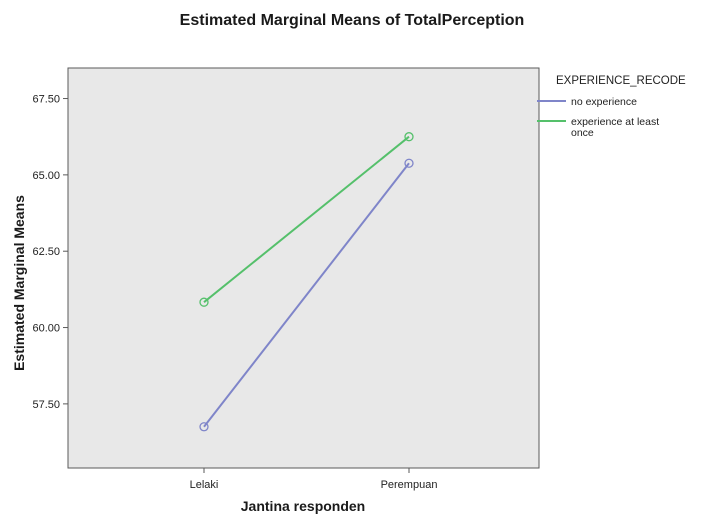 Image resolution: width=708 pixels, height=514 pixels. I want to click on series-line, so click(306, 219).